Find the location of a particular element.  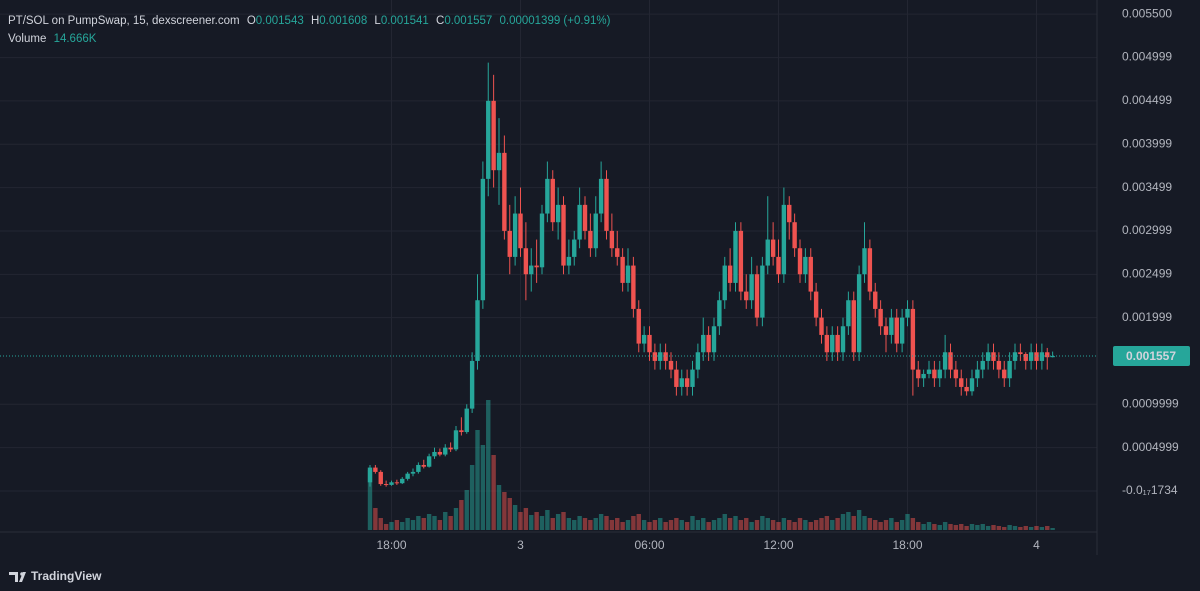

y-tick-label: 0.005500 is located at coordinates (1147, 13).